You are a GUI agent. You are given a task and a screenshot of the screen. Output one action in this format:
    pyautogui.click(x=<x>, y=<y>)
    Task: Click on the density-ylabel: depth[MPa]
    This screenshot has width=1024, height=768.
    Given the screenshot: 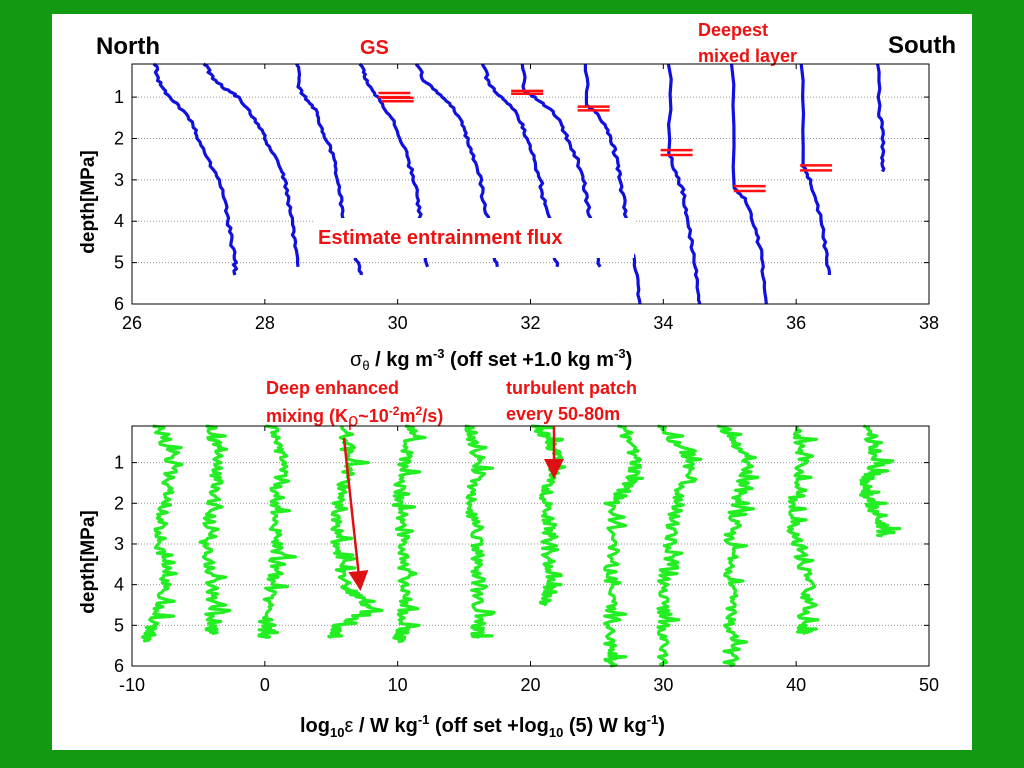 What is the action you would take?
    pyautogui.click(x=88, y=201)
    